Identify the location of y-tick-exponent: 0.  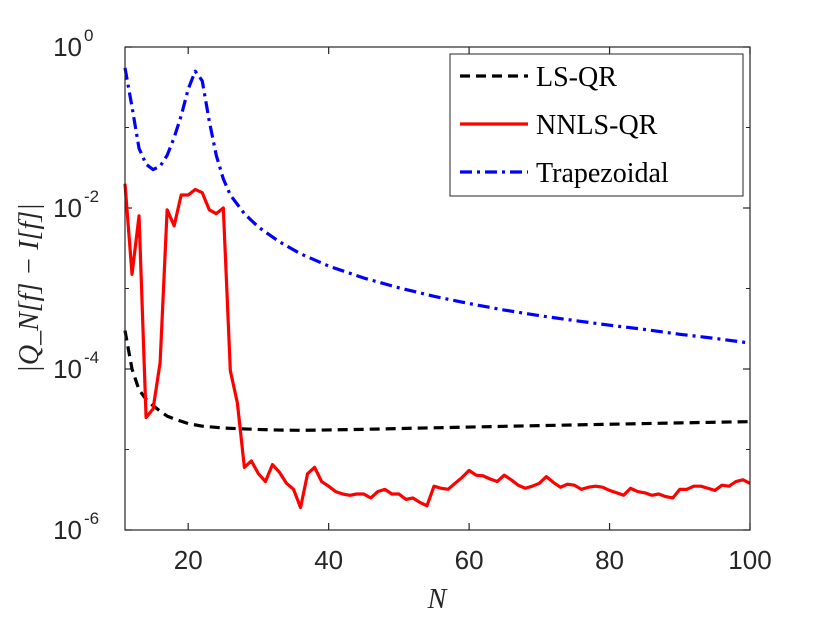
(88, 35).